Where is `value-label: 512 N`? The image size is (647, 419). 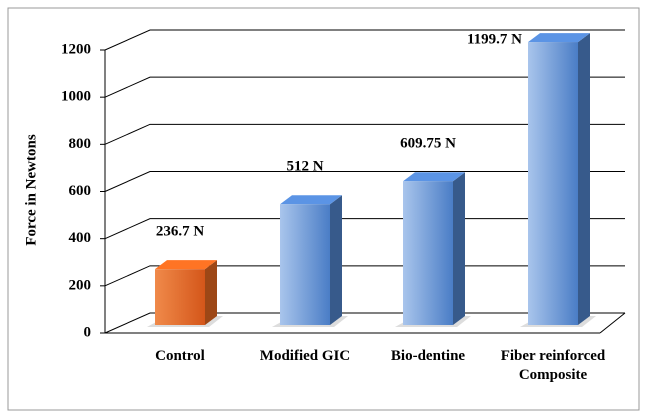
value-label: 512 N is located at coordinates (304, 167).